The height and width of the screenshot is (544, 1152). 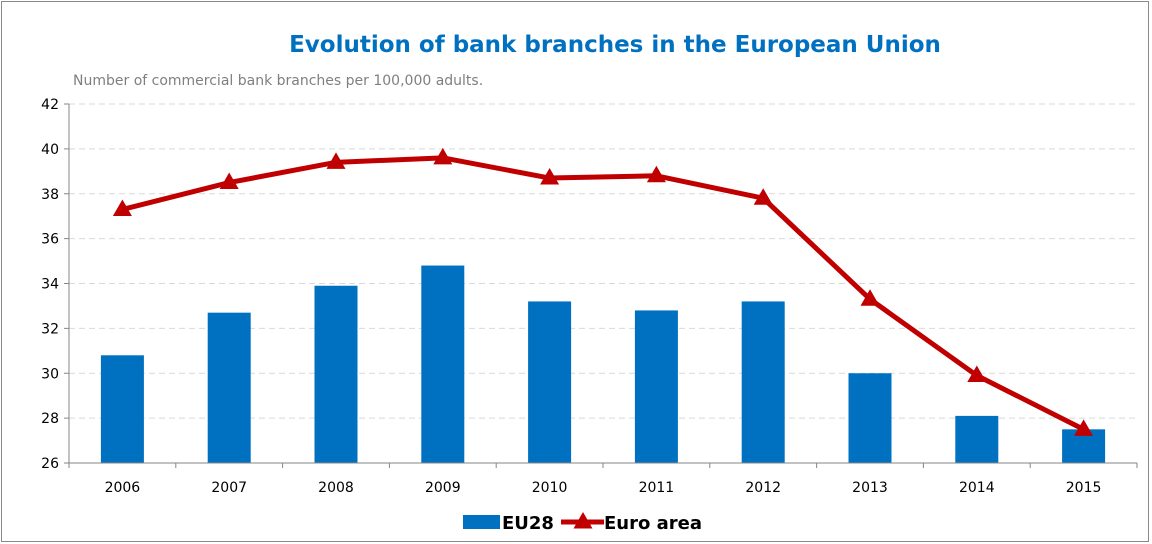 What do you see at coordinates (653, 523) in the screenshot?
I see `legend-label-euro-area: Euro area` at bounding box center [653, 523].